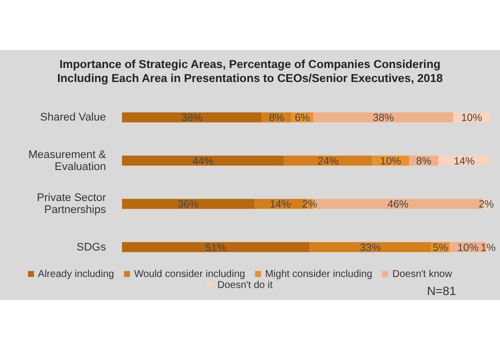 This screenshot has width=500, height=362. What do you see at coordinates (398, 204) in the screenshot?
I see `data-label: 46%` at bounding box center [398, 204].